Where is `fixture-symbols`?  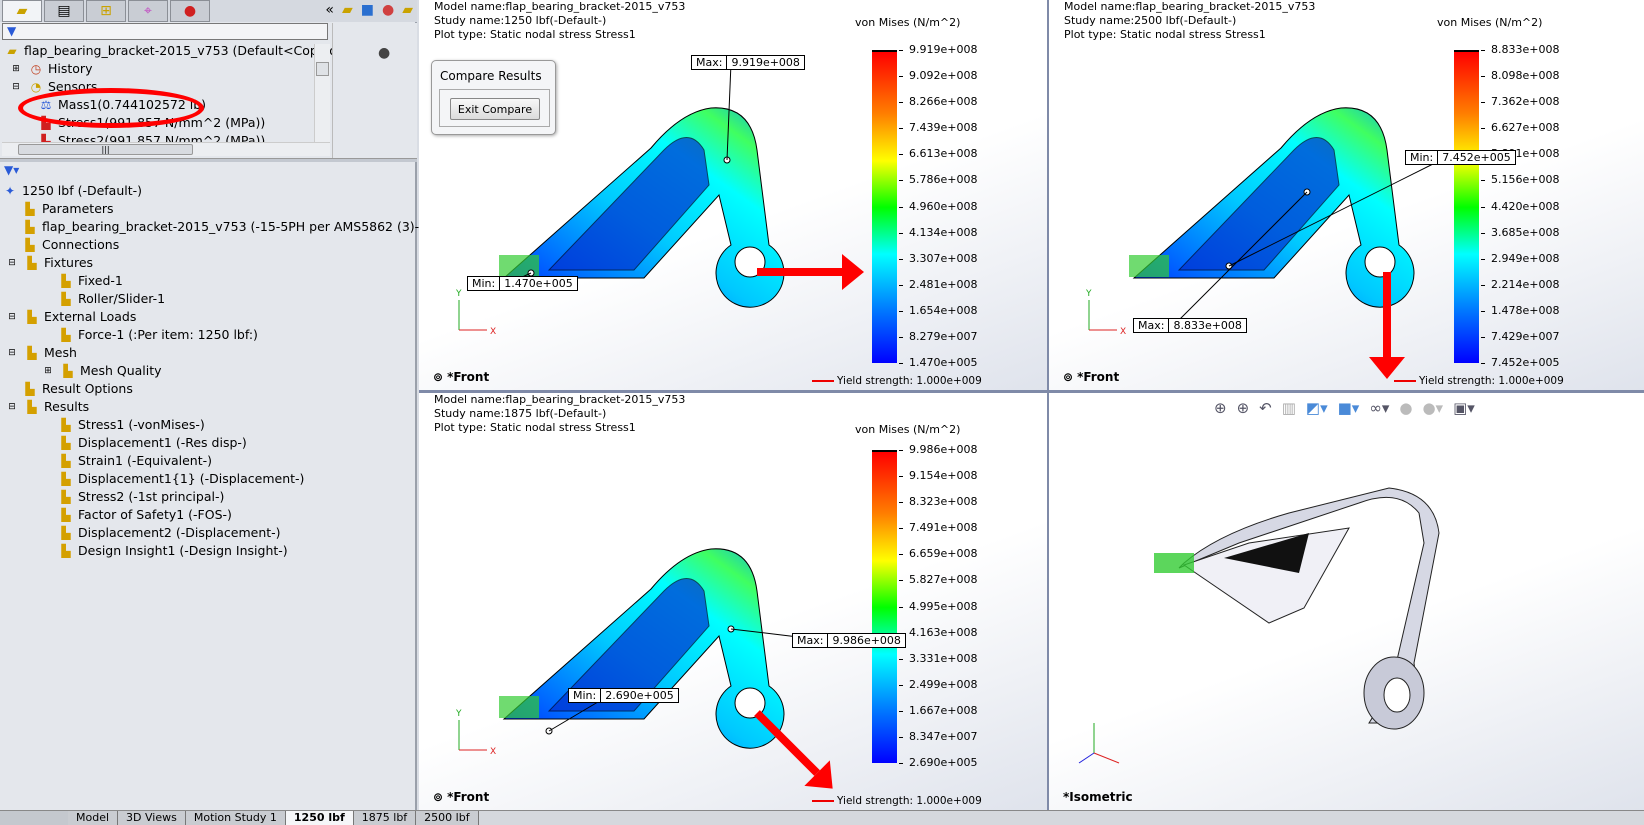 fixture-symbols is located at coordinates (519, 707).